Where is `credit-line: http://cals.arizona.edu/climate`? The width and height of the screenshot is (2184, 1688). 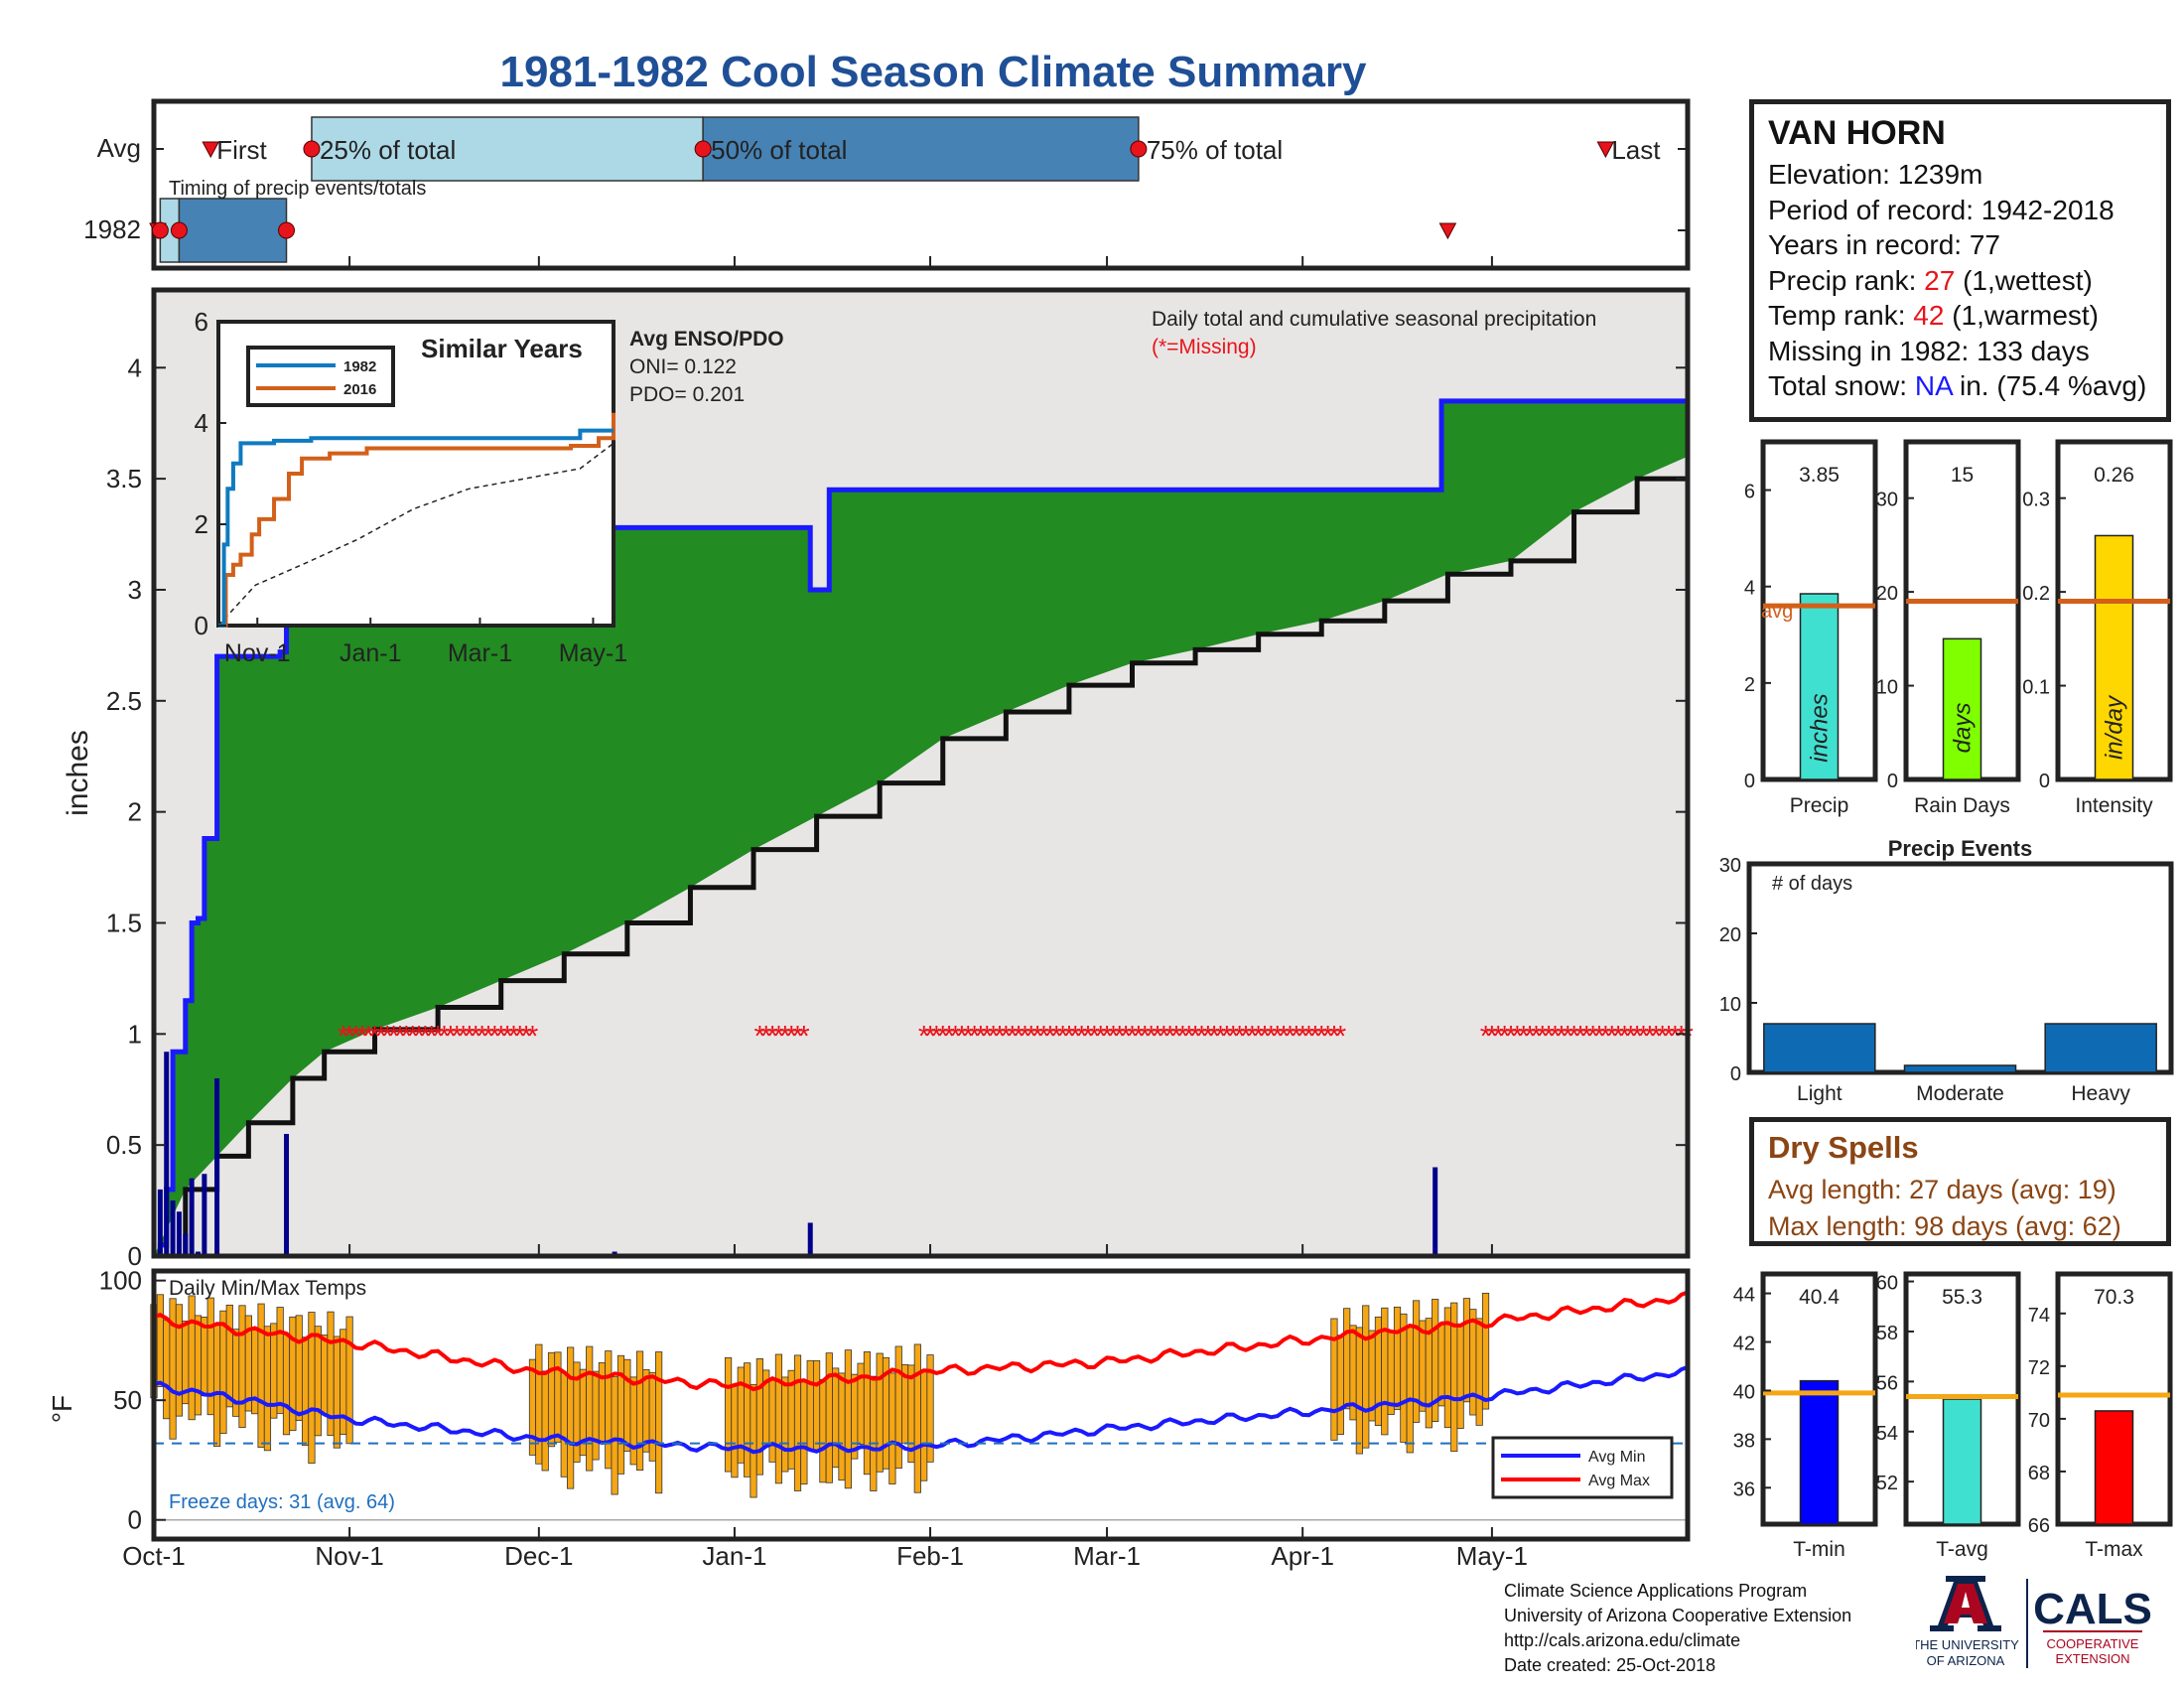
credit-line: http://cals.arizona.edu/climate is located at coordinates (1622, 1640).